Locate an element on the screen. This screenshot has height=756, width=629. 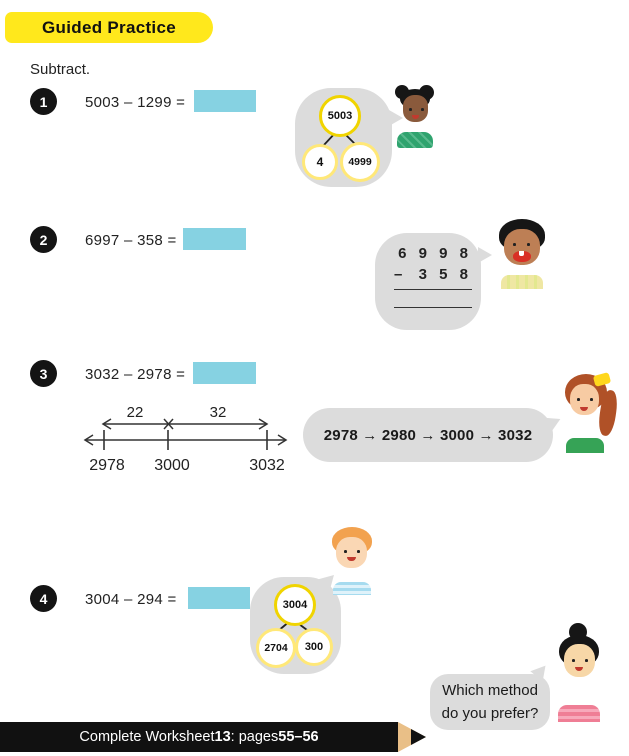
page-title: Guided Practice is located at coordinates (109, 27).